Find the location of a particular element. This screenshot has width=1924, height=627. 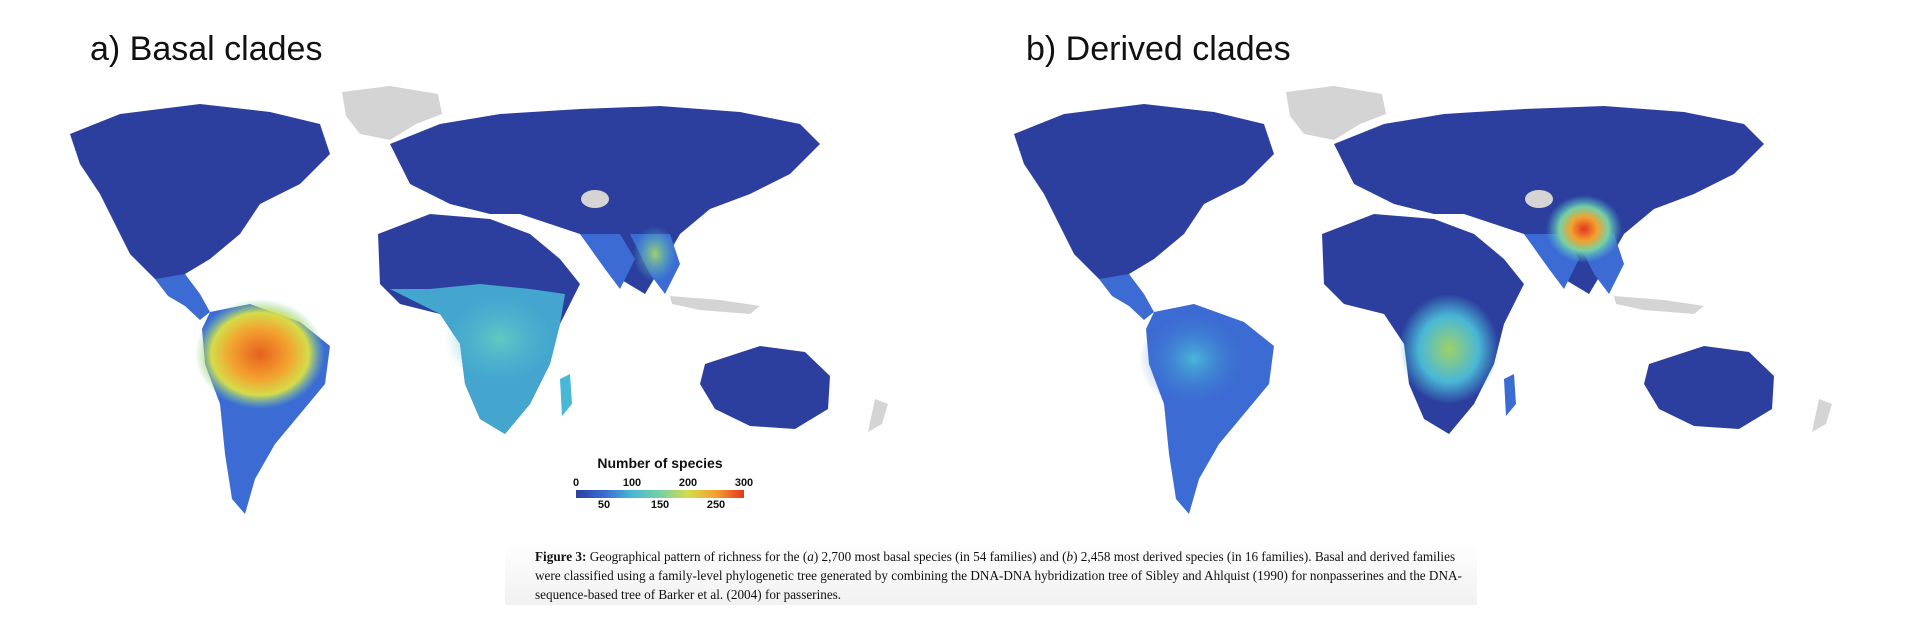

legend-tick-200: 200 is located at coordinates (688, 483).